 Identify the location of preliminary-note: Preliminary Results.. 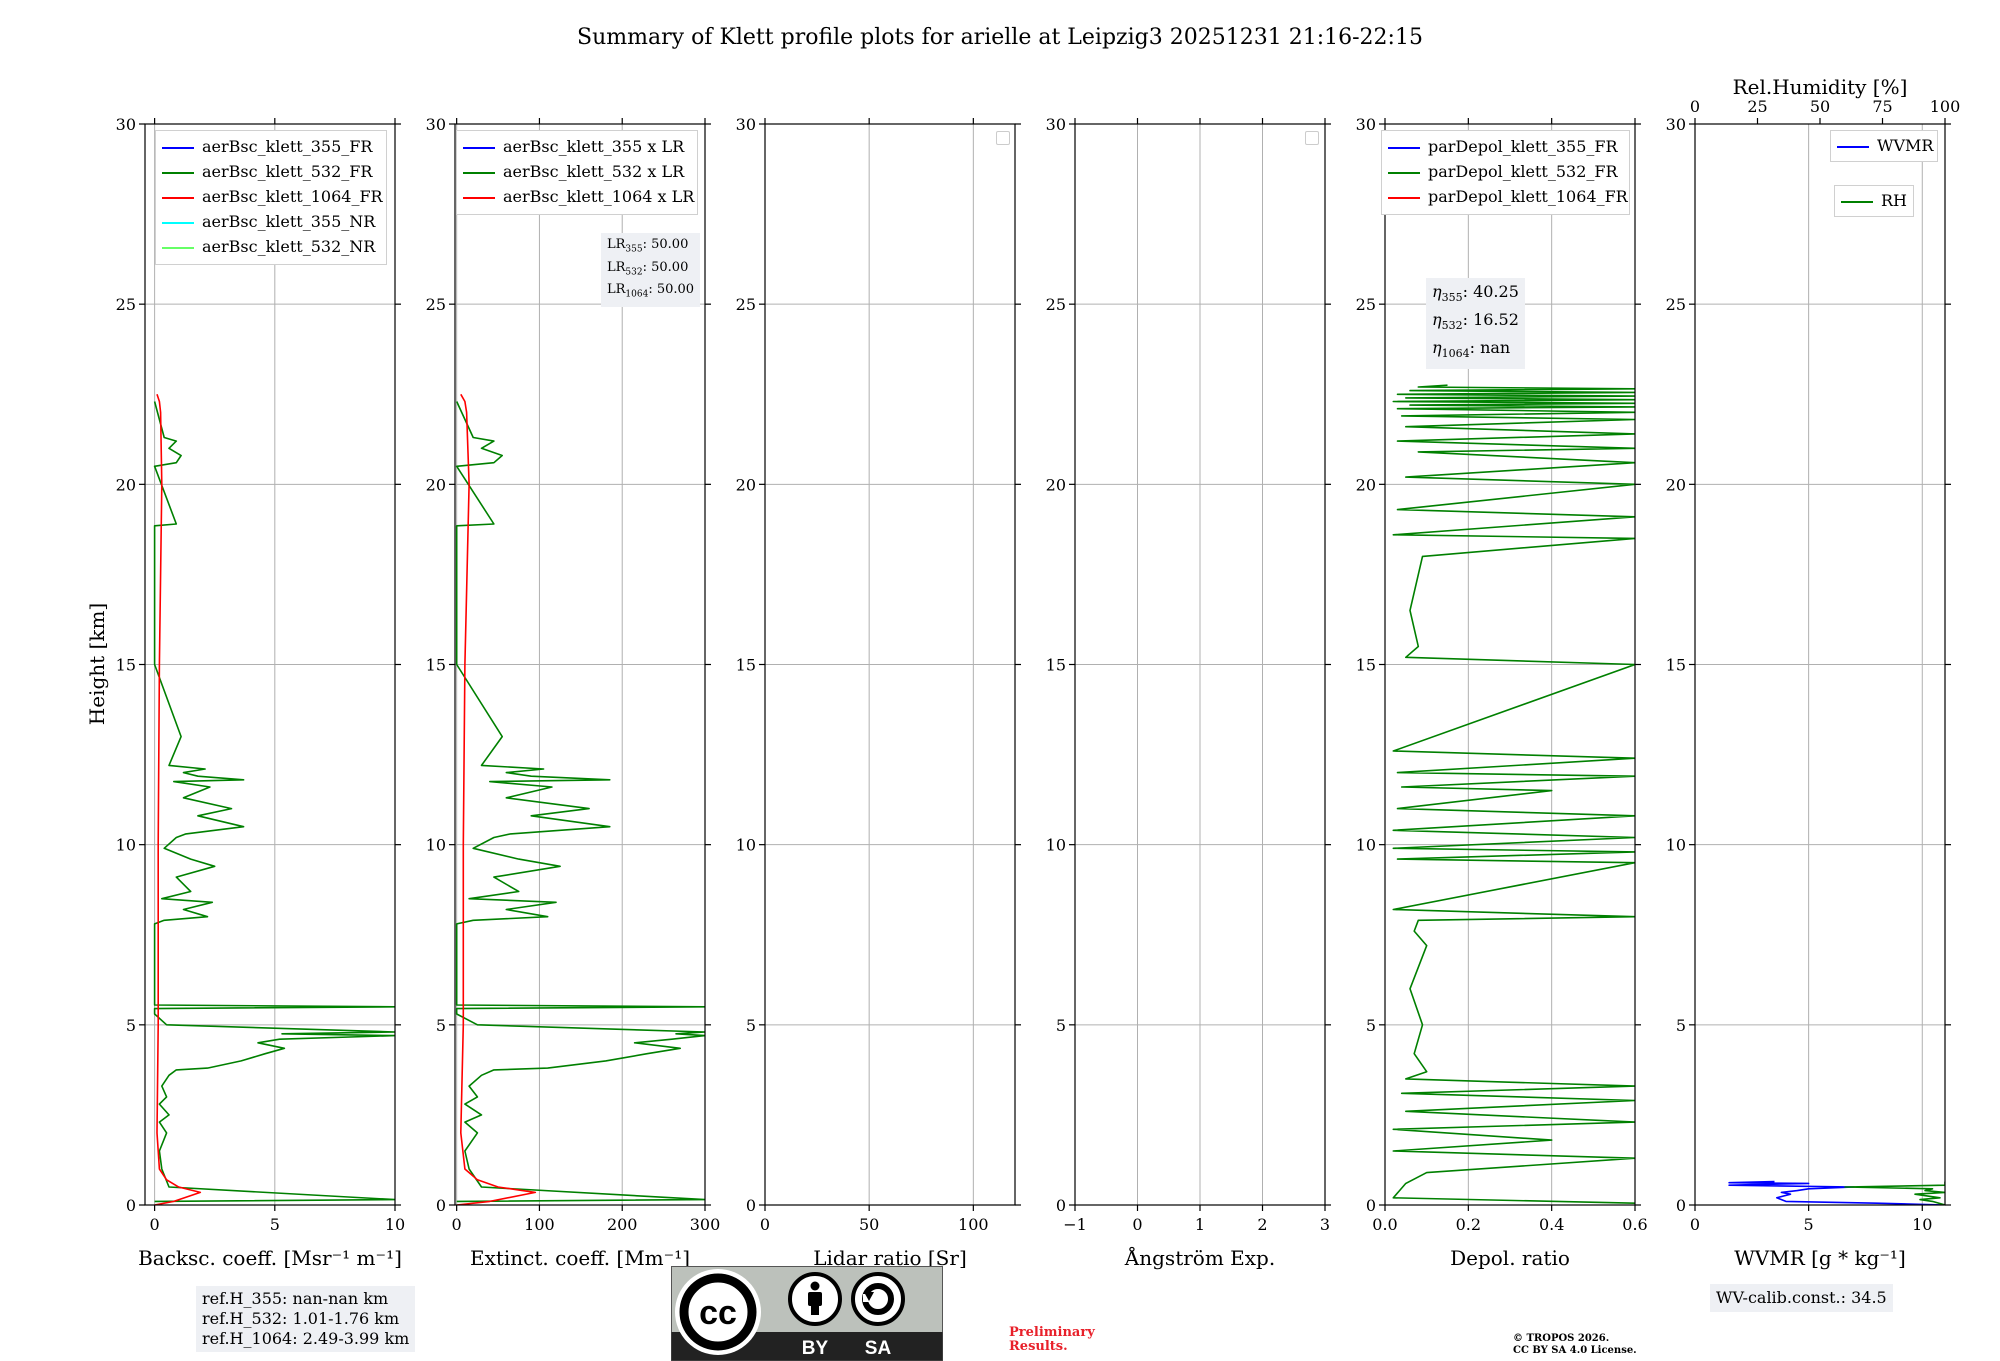
(1052, 1339).